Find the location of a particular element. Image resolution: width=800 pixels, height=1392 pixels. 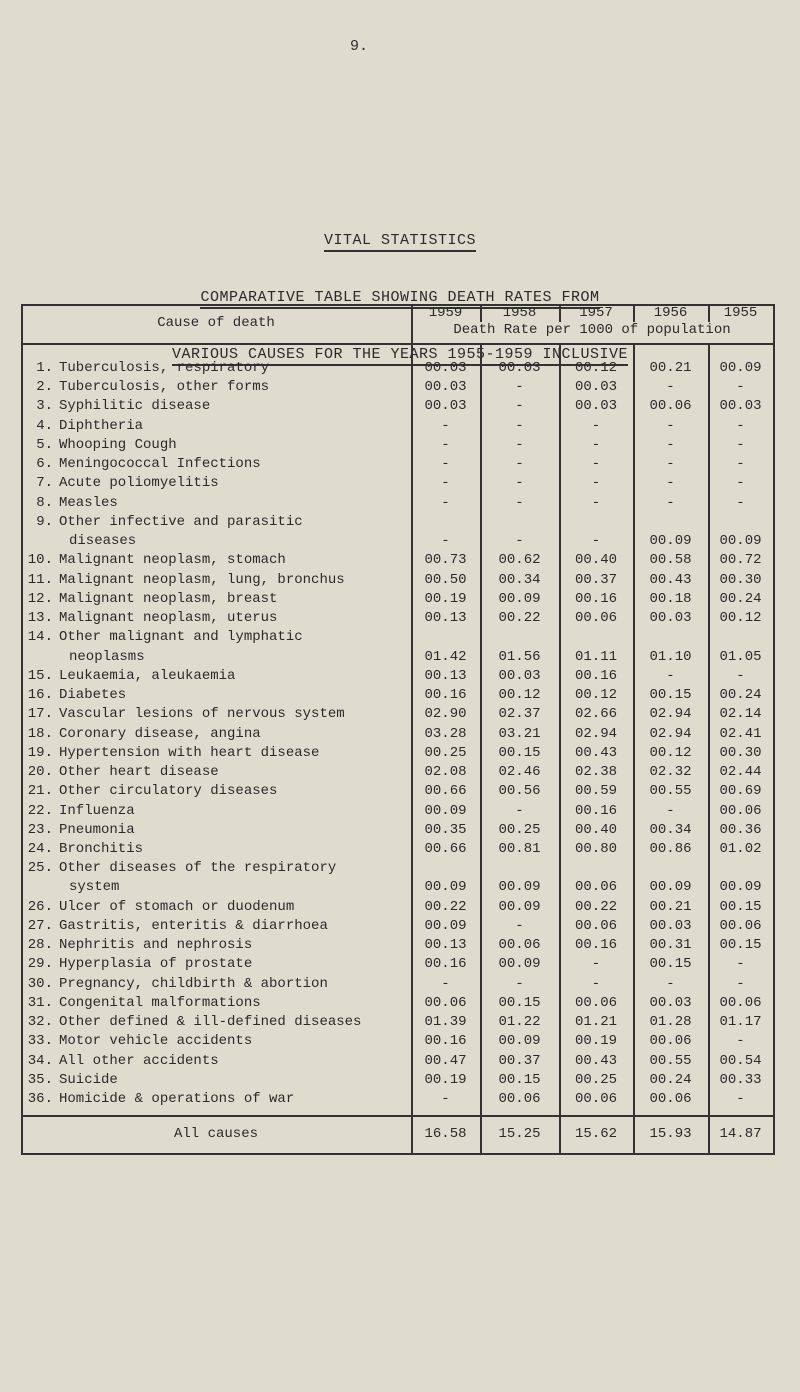

cause-label: Motor vehicle accidents is located at coordinates (156, 1041).